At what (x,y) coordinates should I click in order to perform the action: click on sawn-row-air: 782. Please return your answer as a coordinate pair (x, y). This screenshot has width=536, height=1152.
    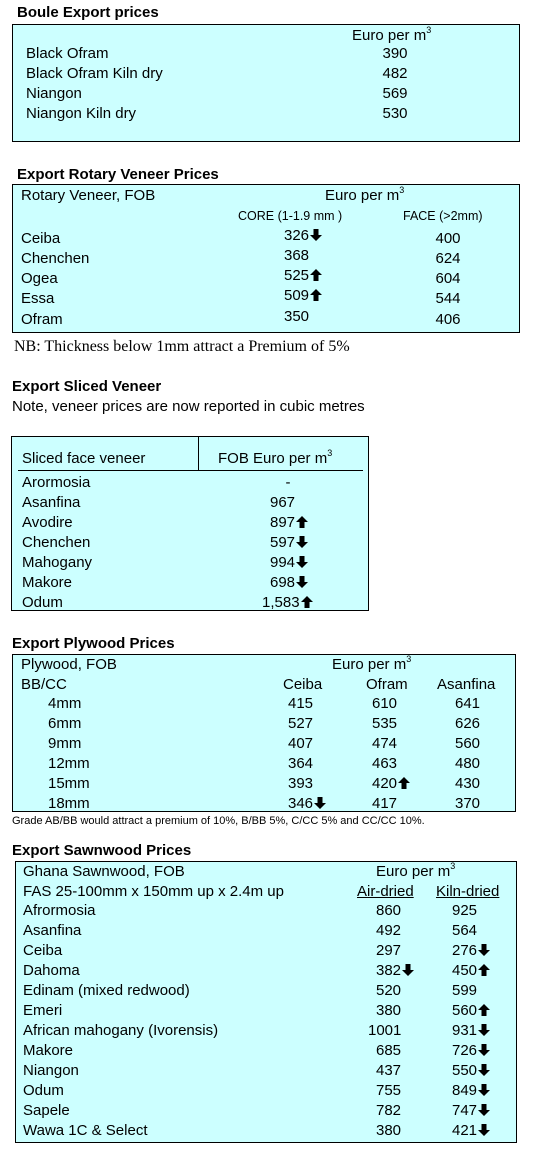
    Looking at the image, I should click on (388, 1110).